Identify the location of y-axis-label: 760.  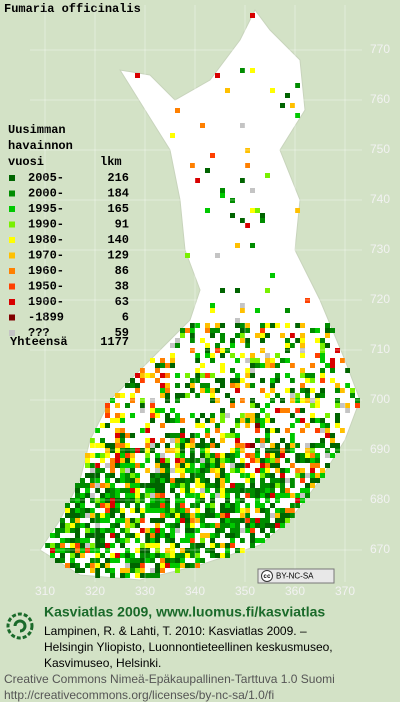
(380, 99).